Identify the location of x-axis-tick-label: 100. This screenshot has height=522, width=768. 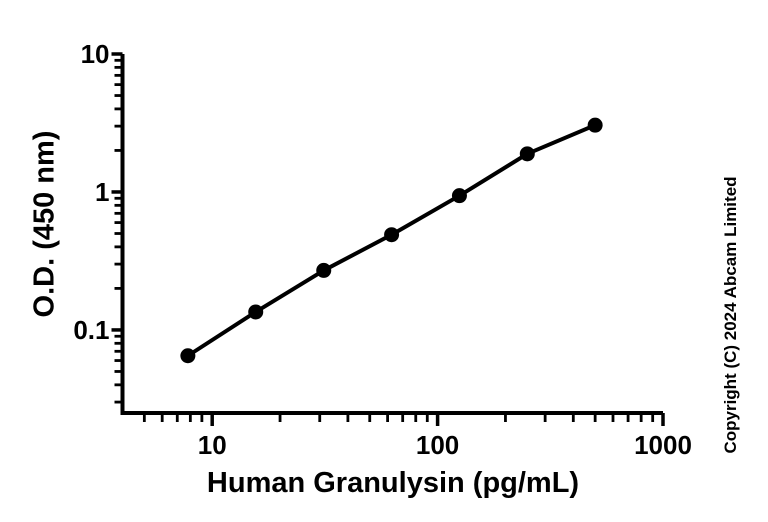
(437, 445).